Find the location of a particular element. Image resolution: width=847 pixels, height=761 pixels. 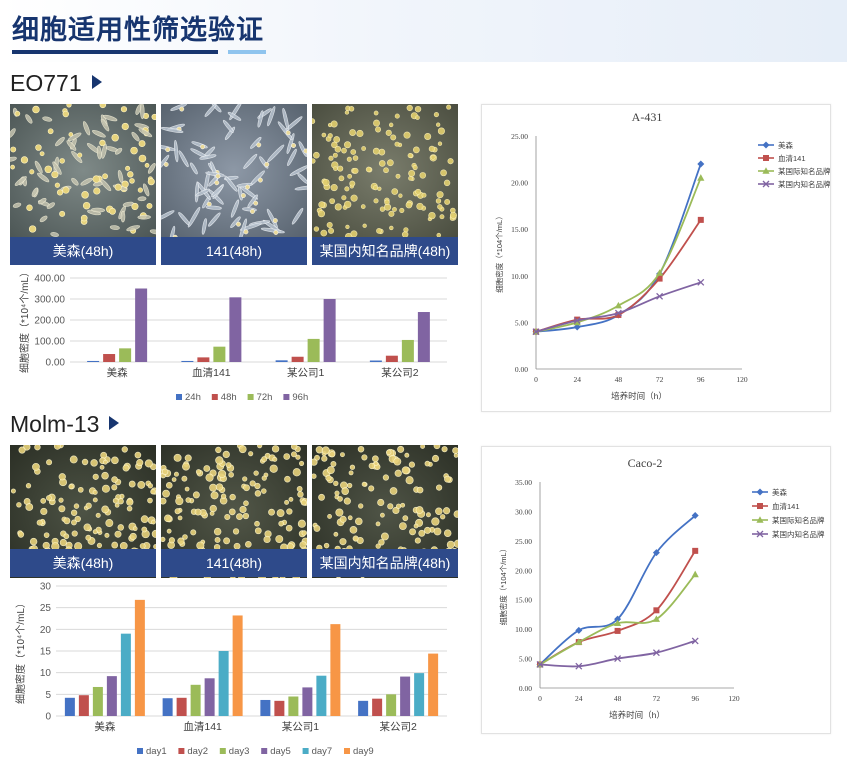

y-tick-label: 0 is located at coordinates (48, 717).